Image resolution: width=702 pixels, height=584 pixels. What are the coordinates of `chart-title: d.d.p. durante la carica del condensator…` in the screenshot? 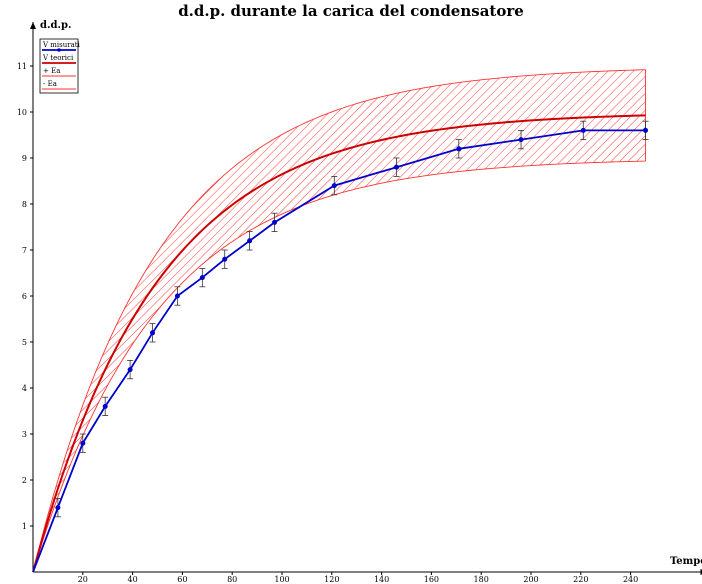 It's located at (351, 11).